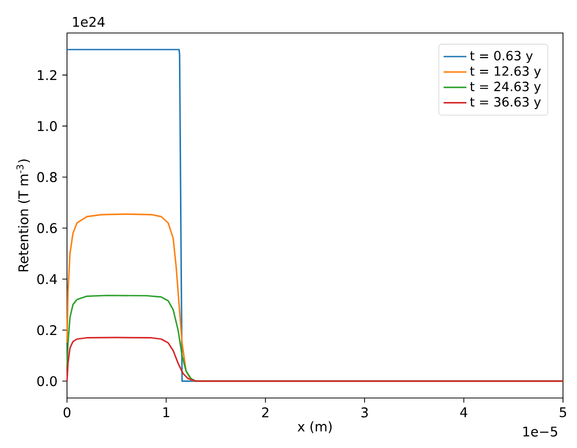 This screenshot has height=448, width=577. I want to click on legend-label: t = 0.63 y, so click(501, 56).